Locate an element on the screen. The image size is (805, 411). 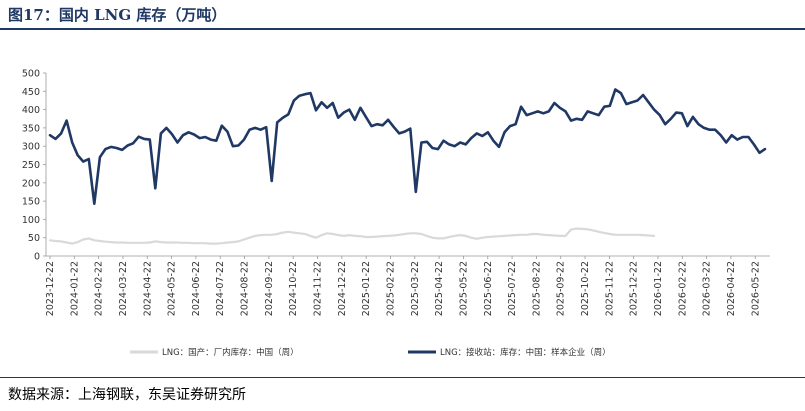
x-tick-label-13: 2025-01-22 is located at coordinates (366, 288).